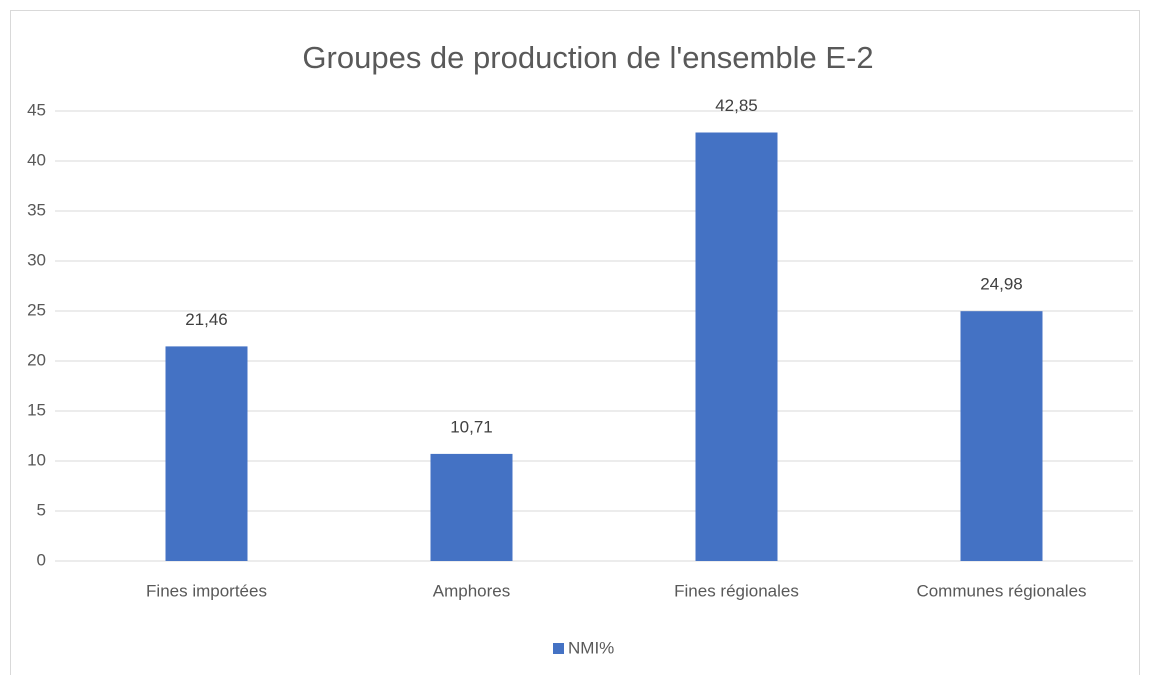 The image size is (1151, 675). What do you see at coordinates (1001, 284) in the screenshot?
I see `data-label: 24,98` at bounding box center [1001, 284].